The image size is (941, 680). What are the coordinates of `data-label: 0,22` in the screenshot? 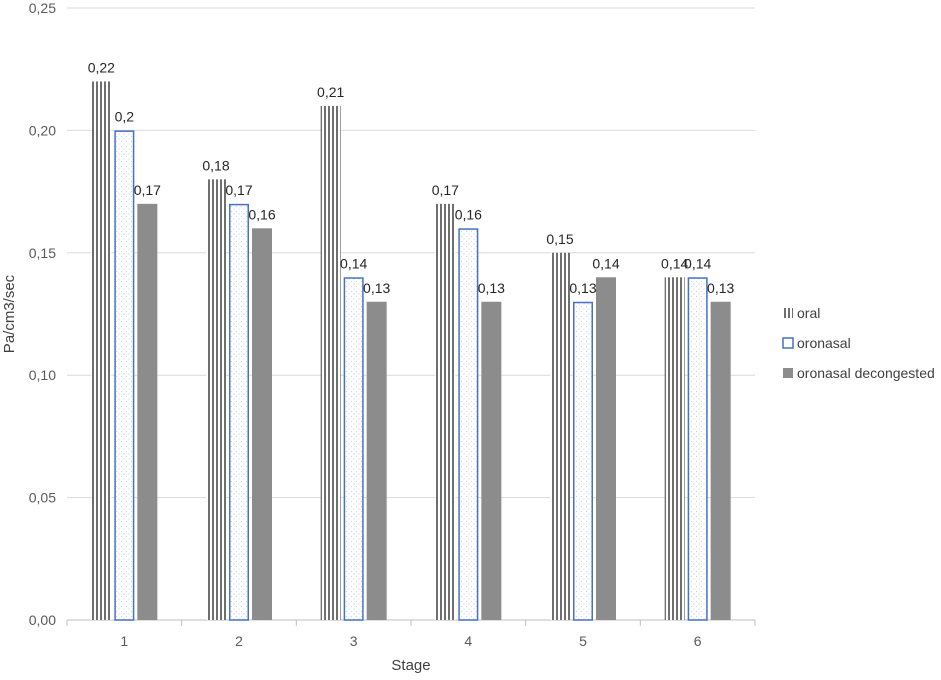 It's located at (101, 67).